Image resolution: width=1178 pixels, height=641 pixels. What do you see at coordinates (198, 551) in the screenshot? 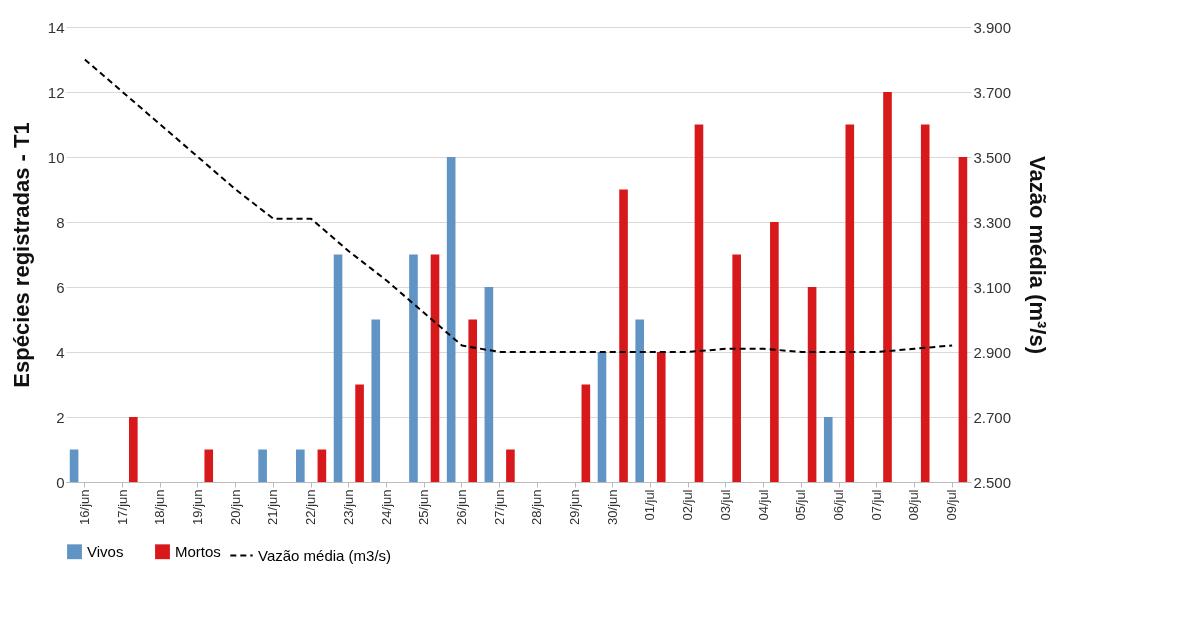
I see `legend-label: Mortos` at bounding box center [198, 551].